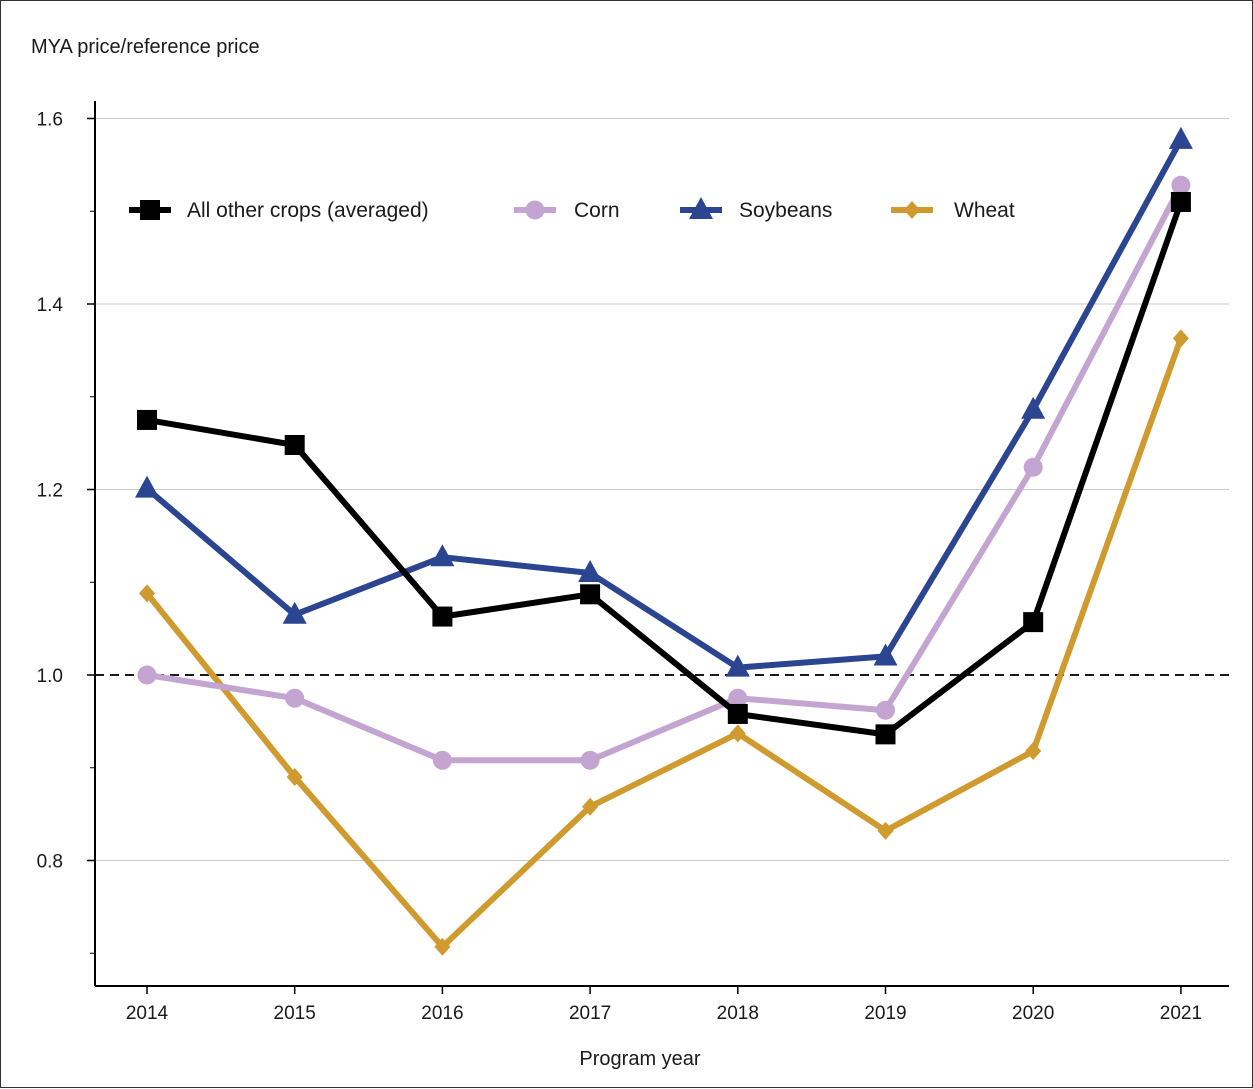 This screenshot has height=1089, width=1253. What do you see at coordinates (639, 1059) in the screenshot?
I see `x-axis-title: Program year` at bounding box center [639, 1059].